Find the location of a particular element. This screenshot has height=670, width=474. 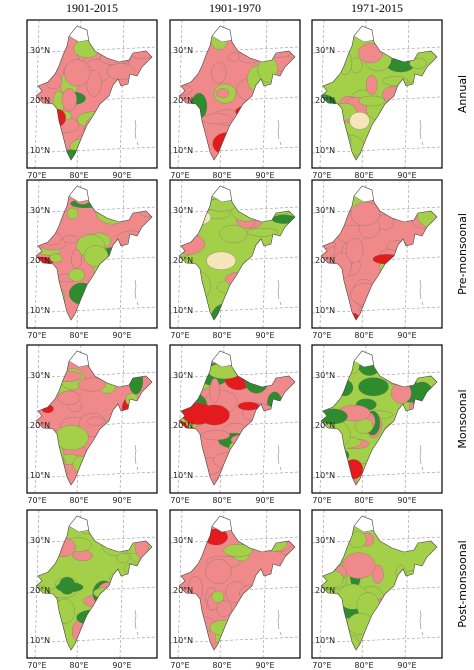

row-label: Annual is located at coordinates (462, 94).